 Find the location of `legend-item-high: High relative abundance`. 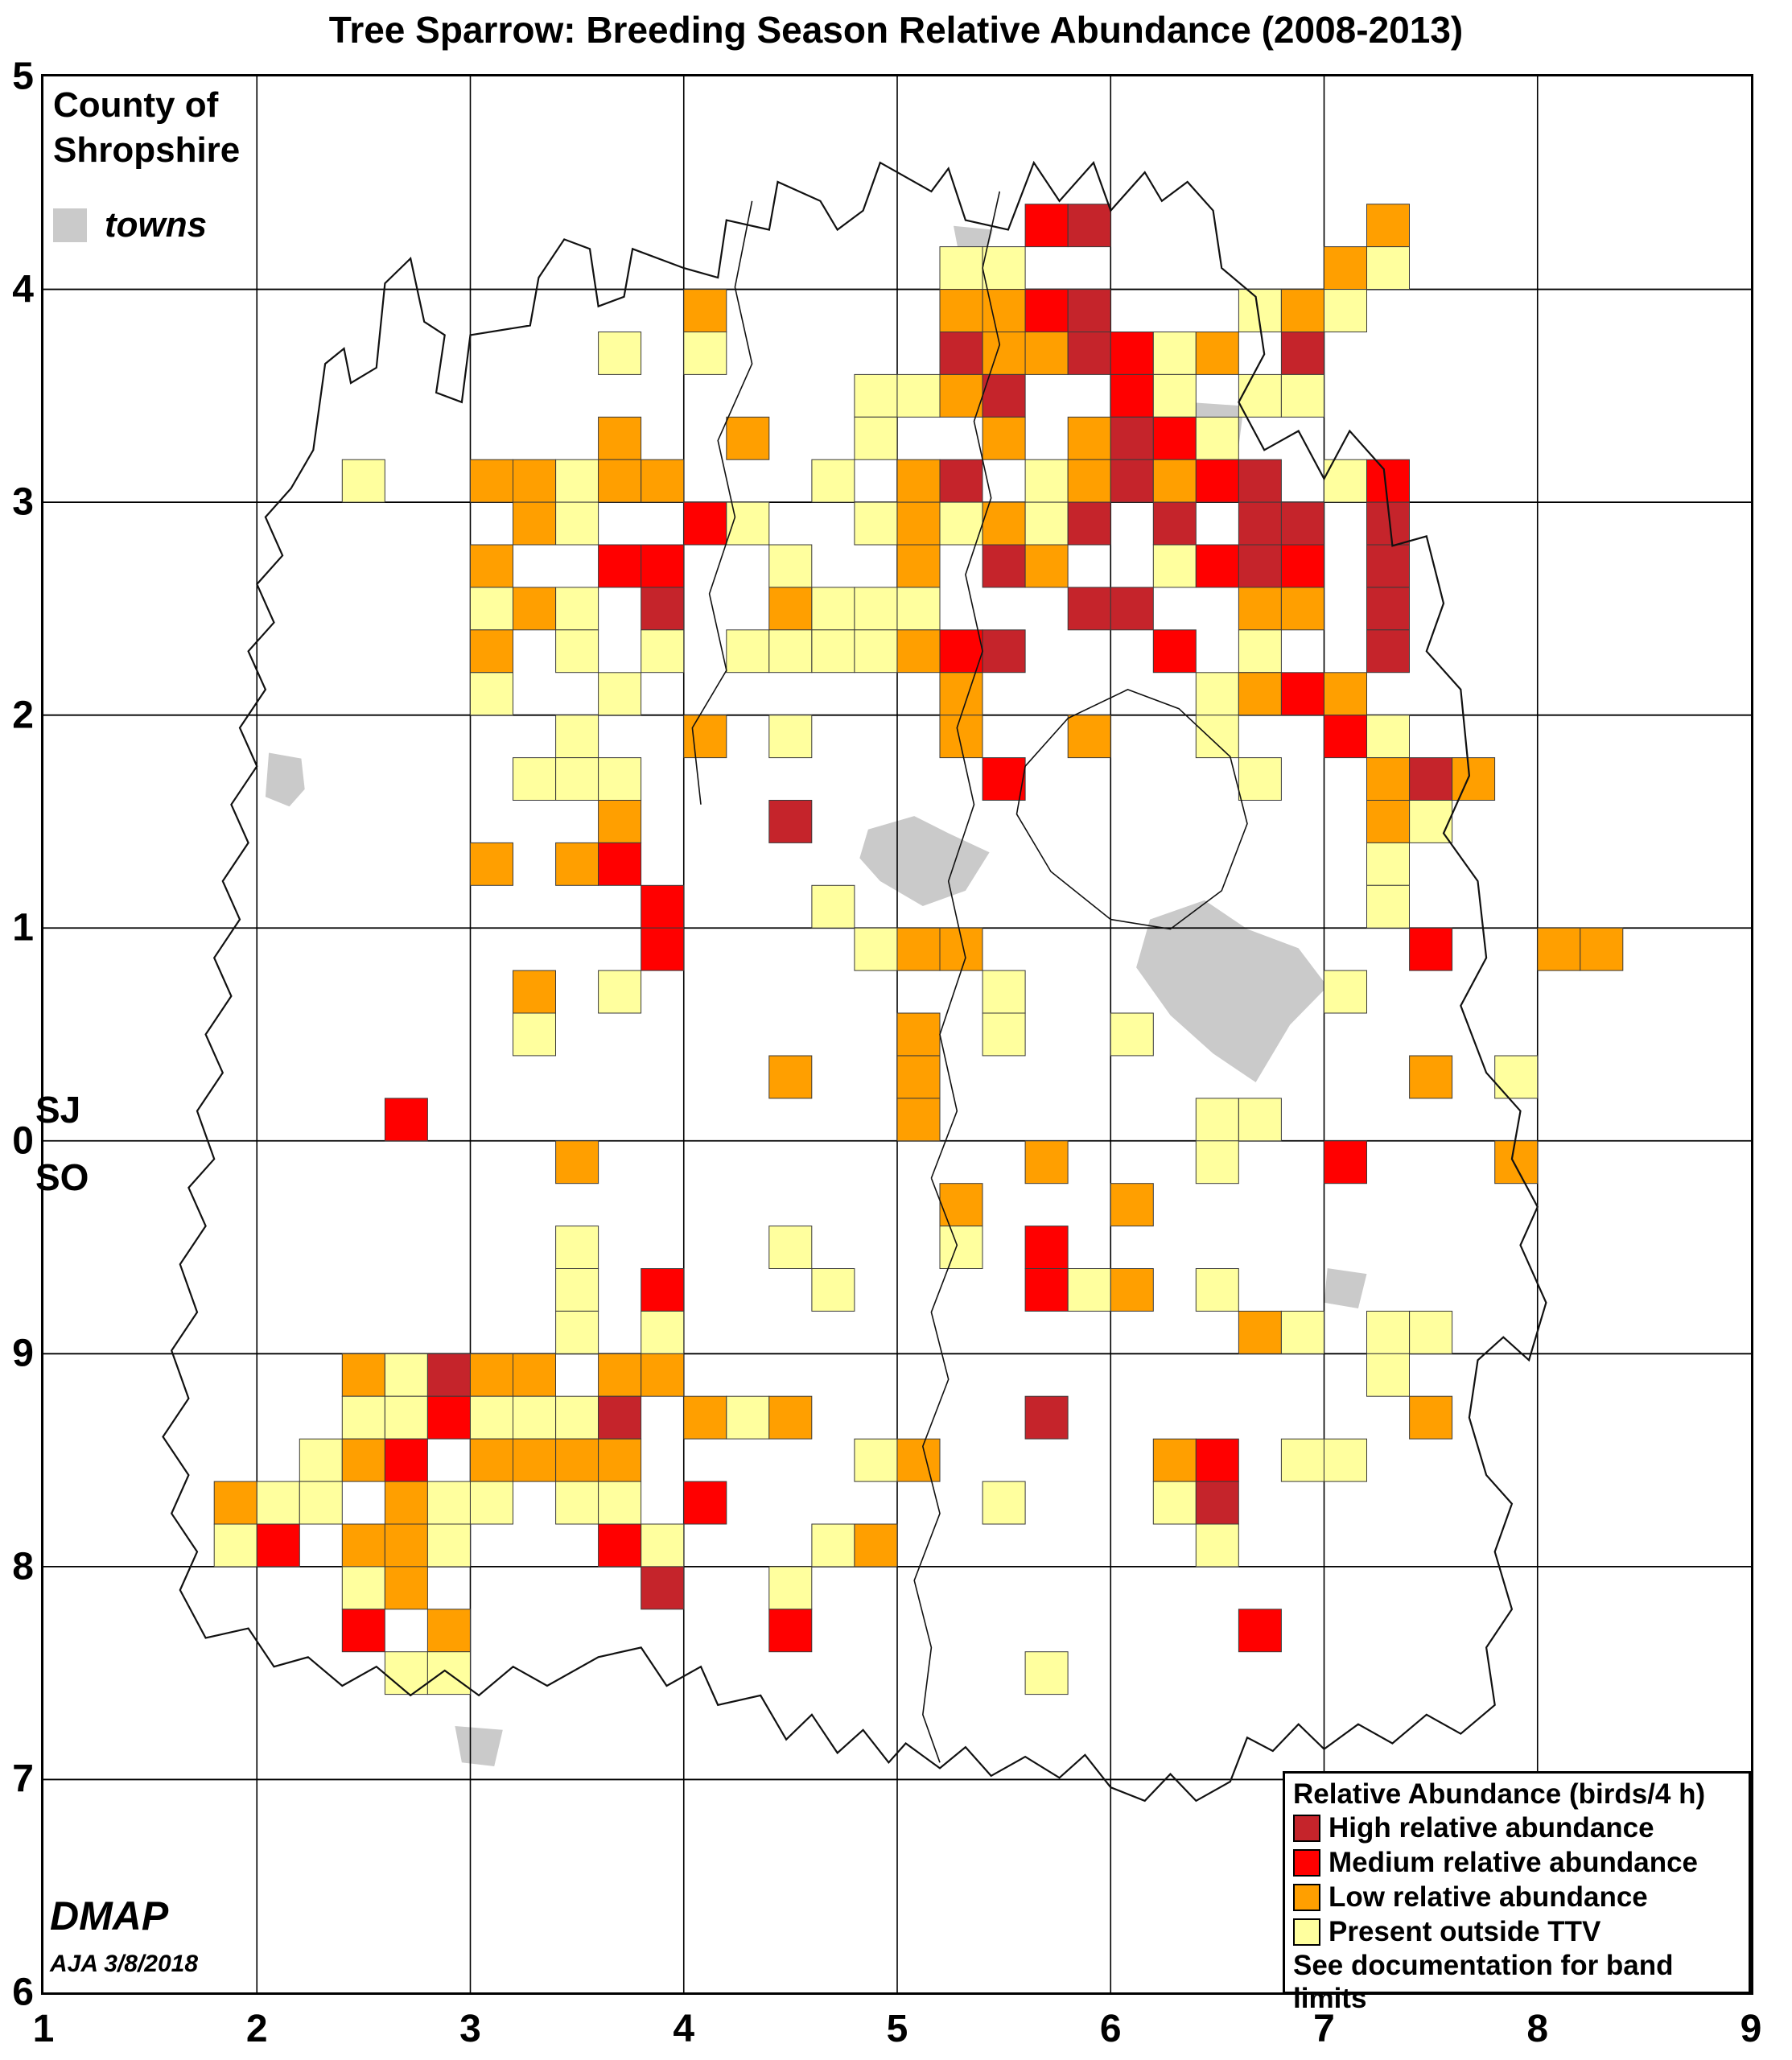

legend-item-high: High relative abundance is located at coordinates (1517, 1828).